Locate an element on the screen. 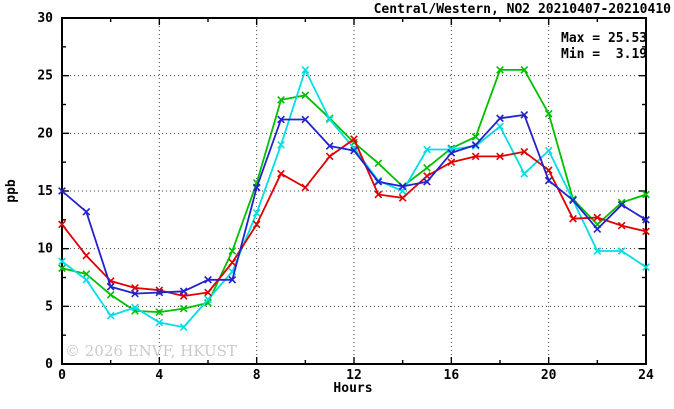  x-tick-label: 20 is located at coordinates (549, 375).